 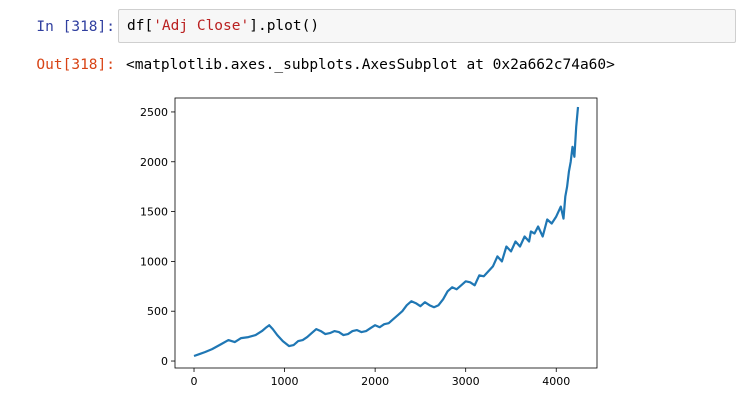 What do you see at coordinates (466, 381) in the screenshot?
I see `x-tick-label: 3000` at bounding box center [466, 381].